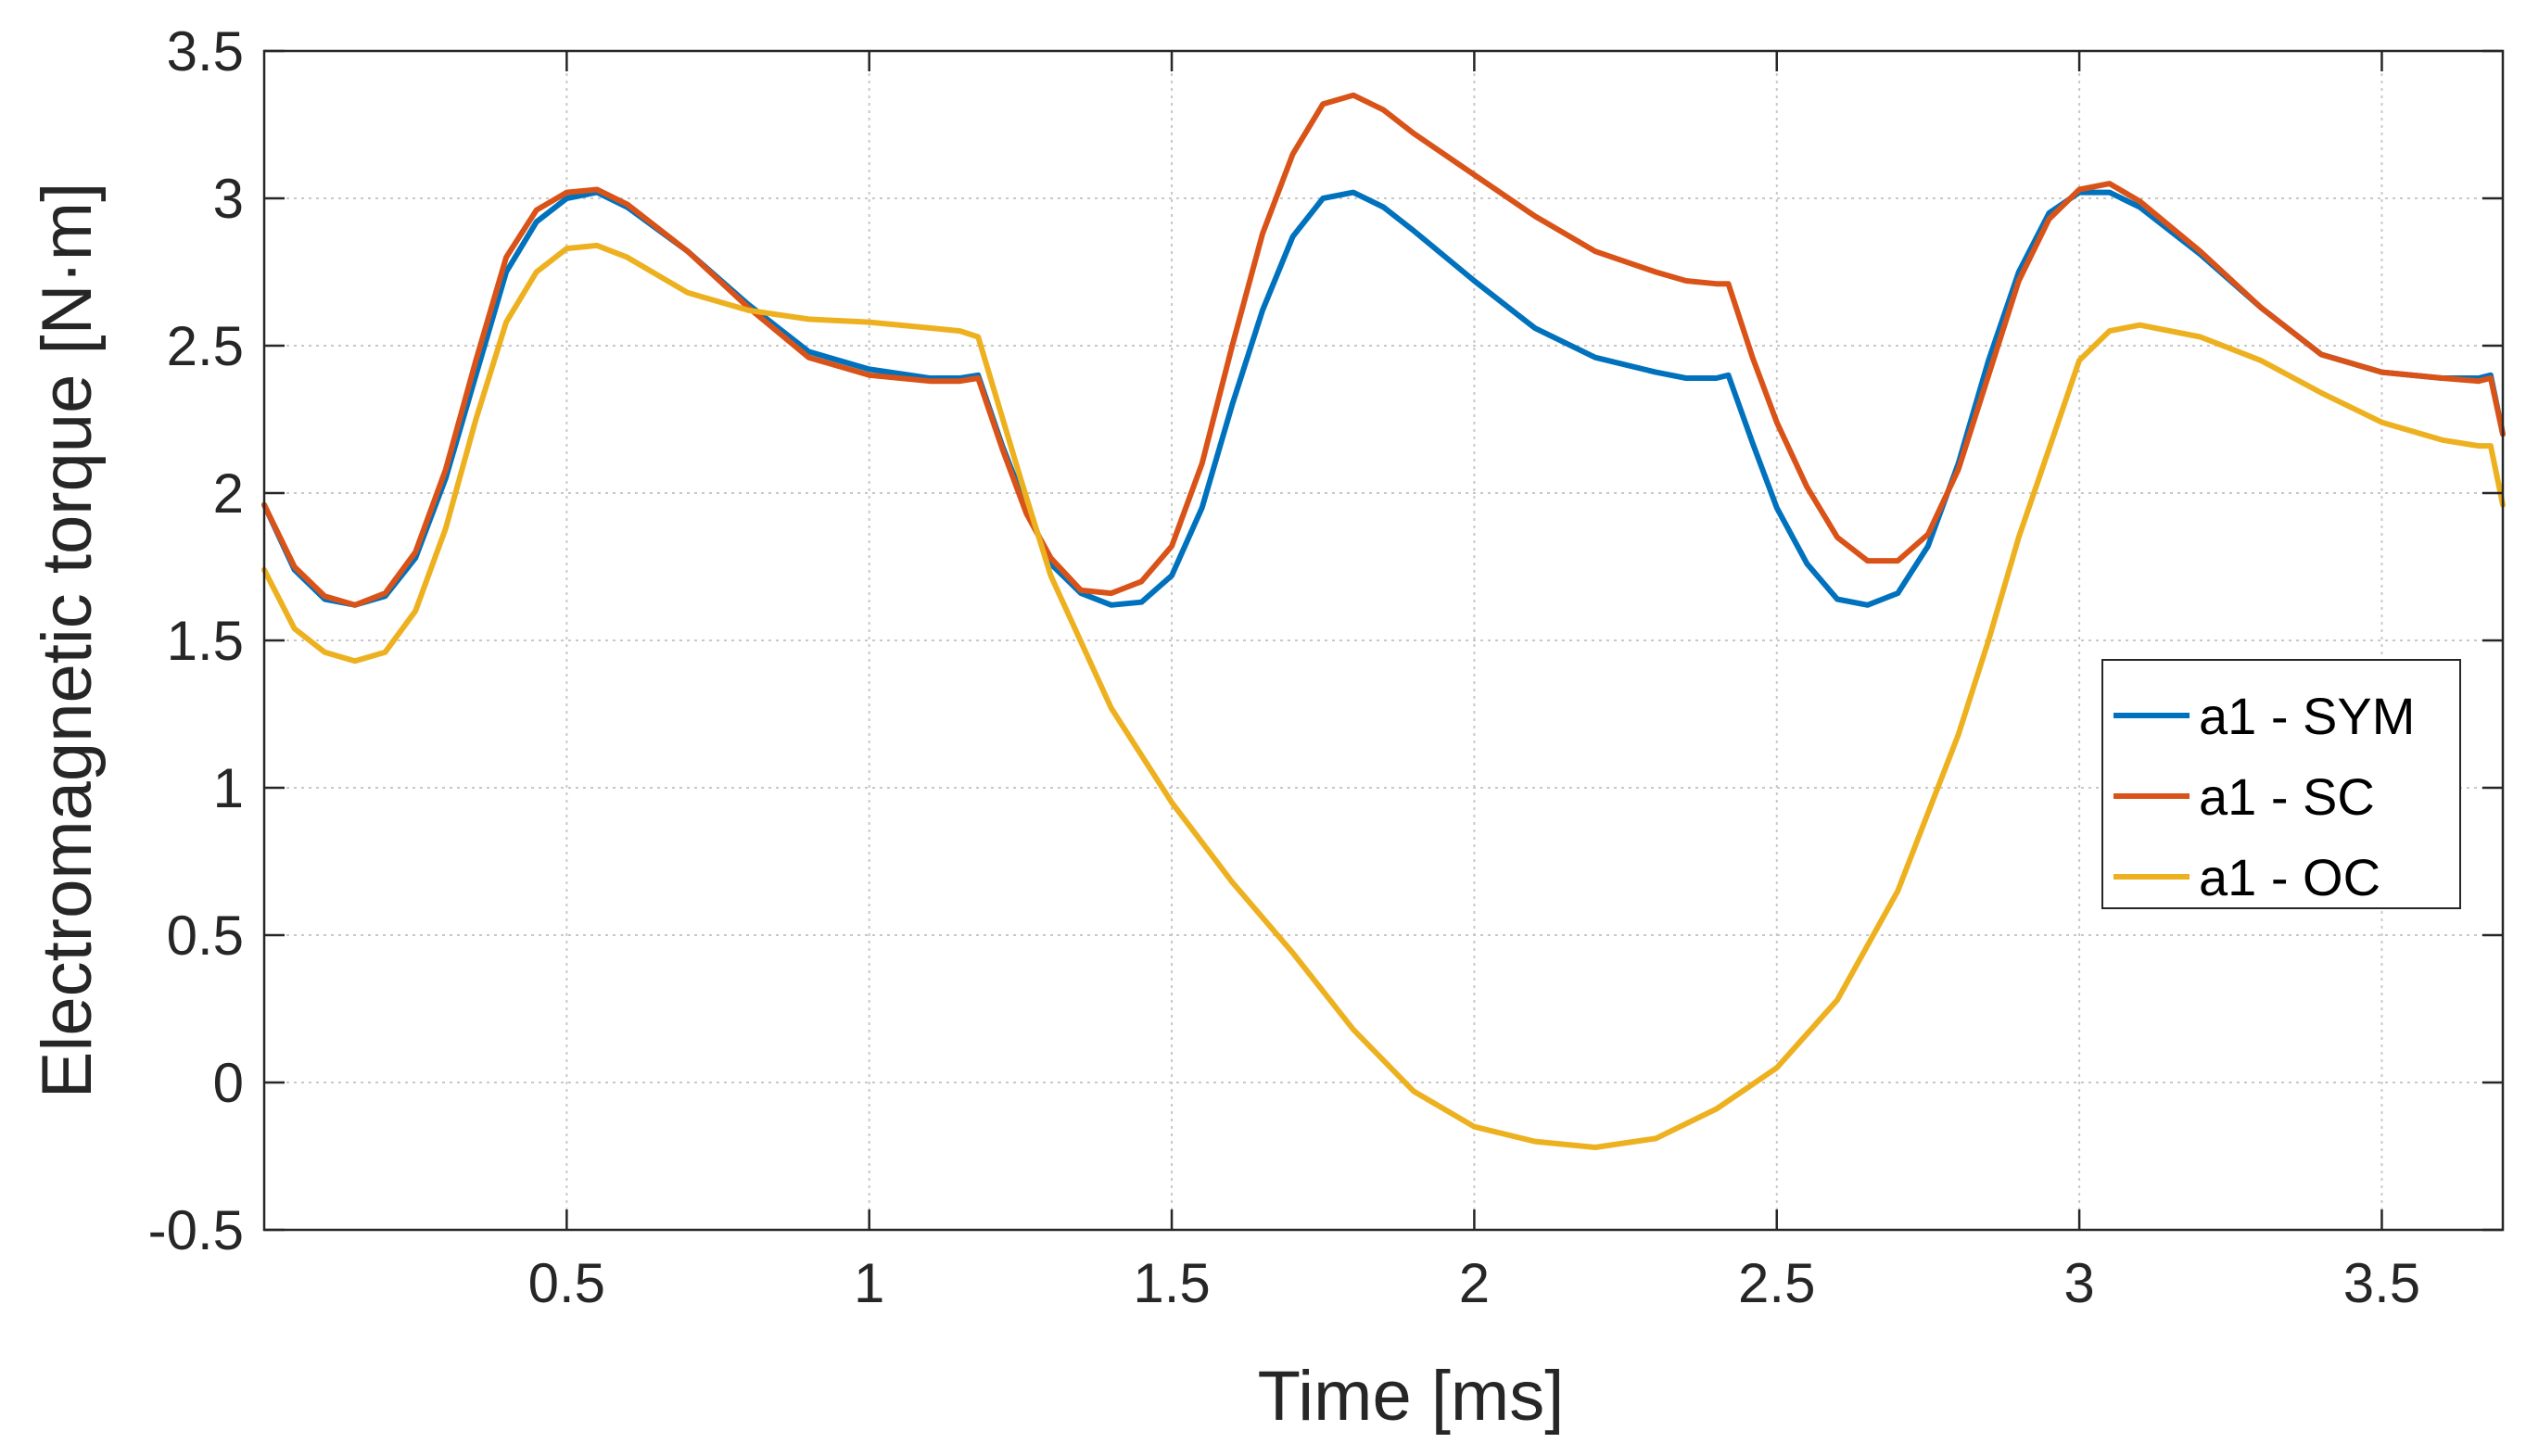 The height and width of the screenshot is (1456, 2526). Describe the element at coordinates (205, 641) in the screenshot. I see `y-tick-label: 1.5` at that location.